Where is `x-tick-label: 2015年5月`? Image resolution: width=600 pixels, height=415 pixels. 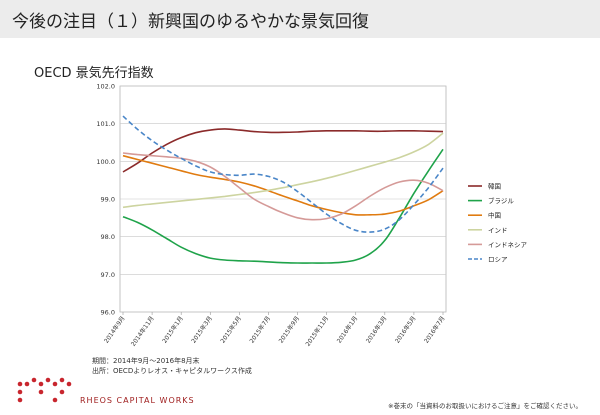 x-tick-label: 2015年5月 is located at coordinates (231, 330).